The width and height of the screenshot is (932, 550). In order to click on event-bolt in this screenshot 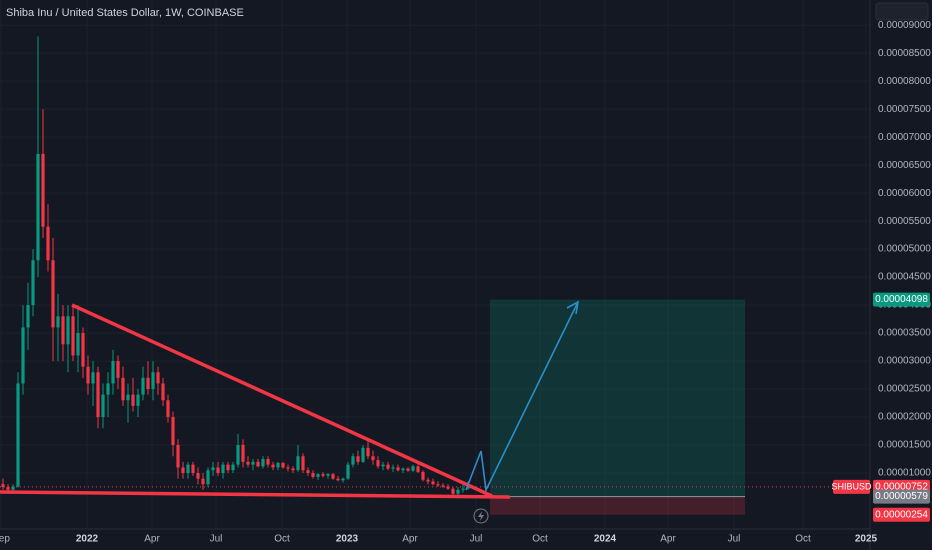, I will do `click(481, 516)`.